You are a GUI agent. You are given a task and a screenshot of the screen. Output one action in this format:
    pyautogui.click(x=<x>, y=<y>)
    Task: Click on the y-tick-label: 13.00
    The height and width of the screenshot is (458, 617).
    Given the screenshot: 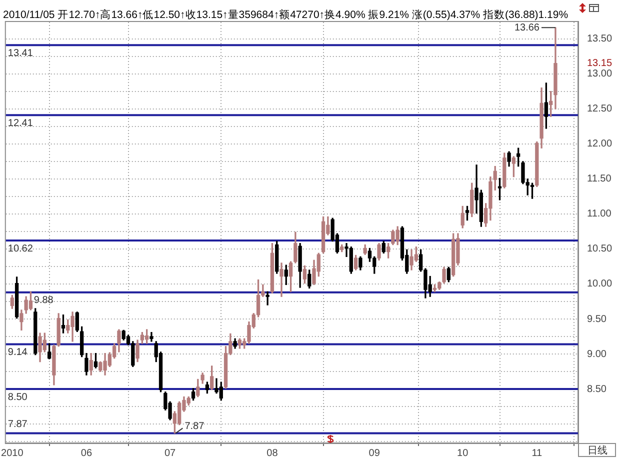 What is the action you would take?
    pyautogui.click(x=599, y=74)
    